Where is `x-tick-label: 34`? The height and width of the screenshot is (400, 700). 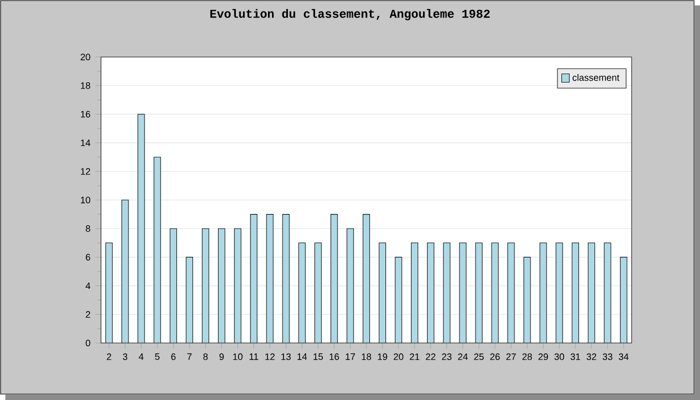
x-tick-label: 34 is located at coordinates (623, 356).